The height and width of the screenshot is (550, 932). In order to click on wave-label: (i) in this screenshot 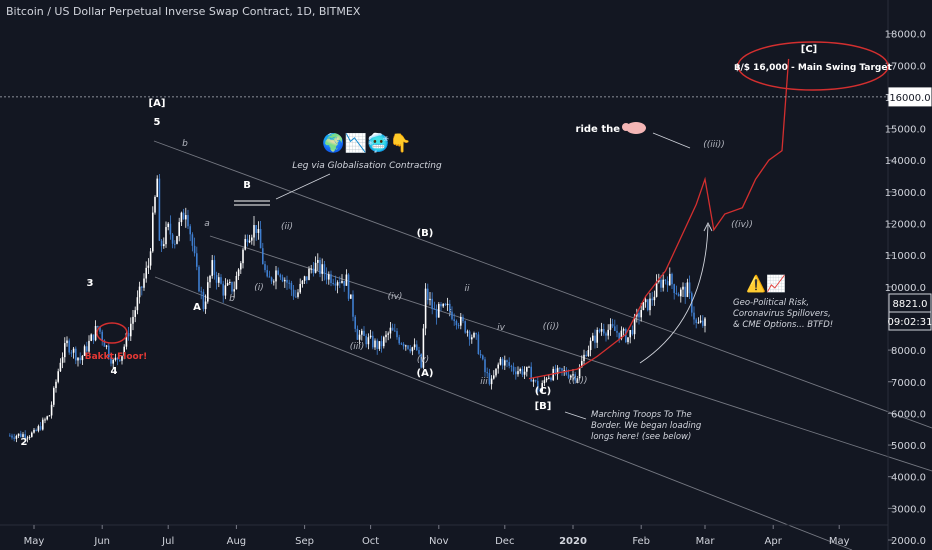, I will do `click(259, 288)`.